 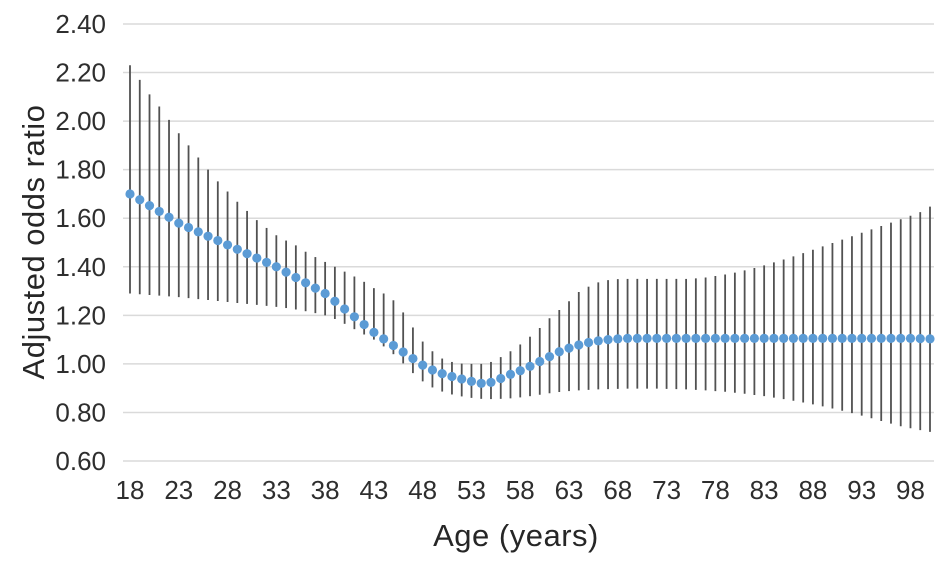 What do you see at coordinates (80, 461) in the screenshot?
I see `y-tick-label: 0.60` at bounding box center [80, 461].